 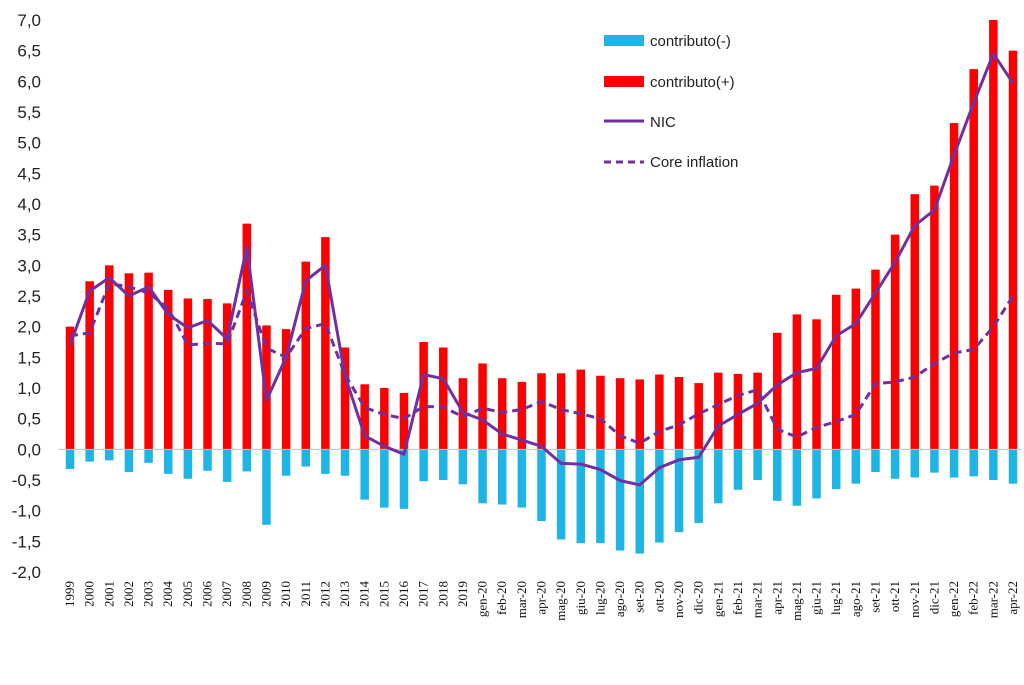 What do you see at coordinates (694, 162) in the screenshot?
I see `legend-label-core-inflation: Core inflation` at bounding box center [694, 162].